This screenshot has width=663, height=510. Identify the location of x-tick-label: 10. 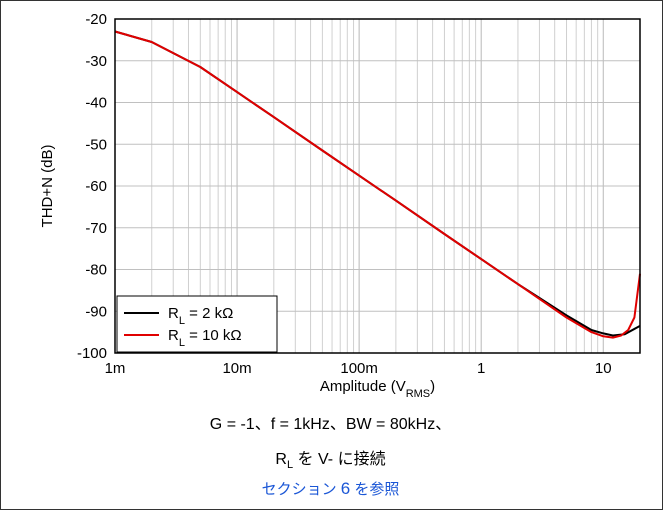
(603, 368).